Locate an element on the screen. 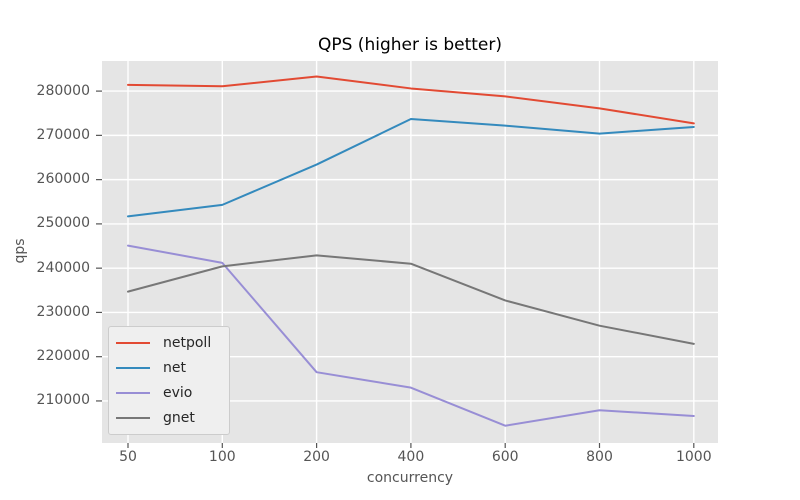 This screenshot has width=800, height=500. x-tick-label: 50 is located at coordinates (128, 457).